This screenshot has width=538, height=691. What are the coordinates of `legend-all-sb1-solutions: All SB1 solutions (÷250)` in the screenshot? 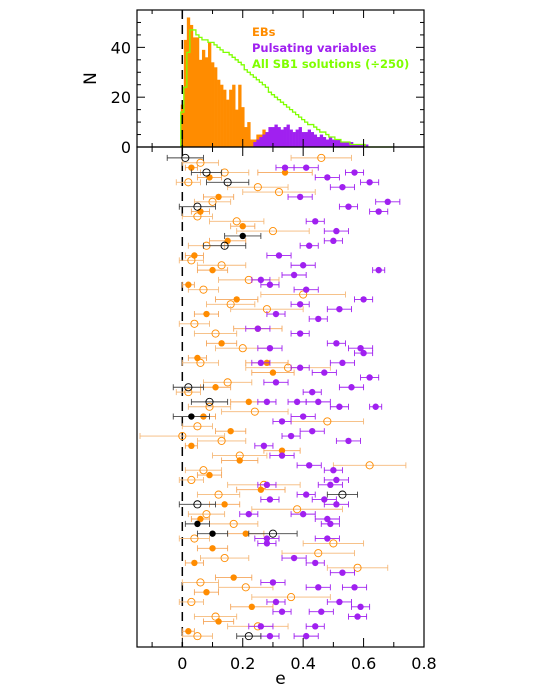 It's located at (330, 64).